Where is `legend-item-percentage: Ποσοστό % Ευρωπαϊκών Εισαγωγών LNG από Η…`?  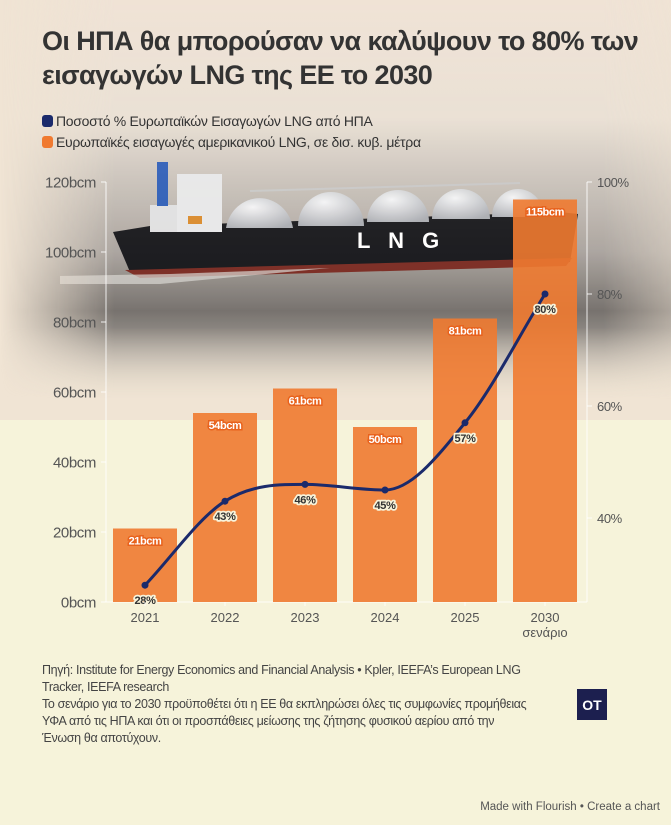 legend-item-percentage: Ποσοστό % Ευρωπαϊκών Εισαγωγών LNG από Η… is located at coordinates (207, 121).